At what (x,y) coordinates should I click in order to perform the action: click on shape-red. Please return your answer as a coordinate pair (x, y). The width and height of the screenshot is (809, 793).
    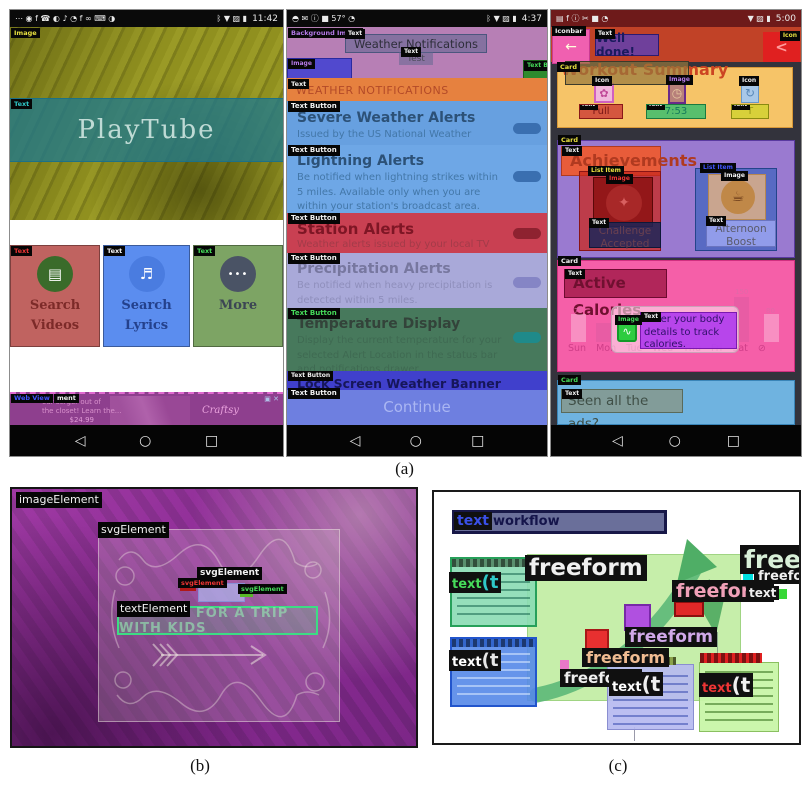
    Looking at the image, I should click on (689, 609).